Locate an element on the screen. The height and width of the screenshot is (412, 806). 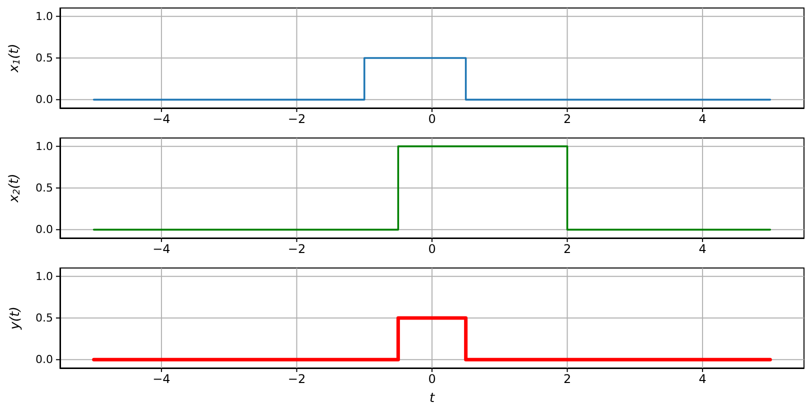
x-axis-title: t is located at coordinates (432, 398).